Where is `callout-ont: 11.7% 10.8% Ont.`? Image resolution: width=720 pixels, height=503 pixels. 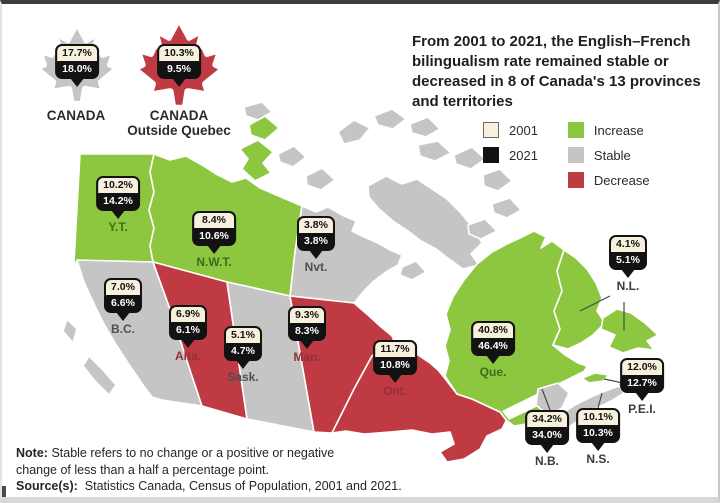 callout-ont: 11.7% 10.8% Ont. is located at coordinates (395, 369).